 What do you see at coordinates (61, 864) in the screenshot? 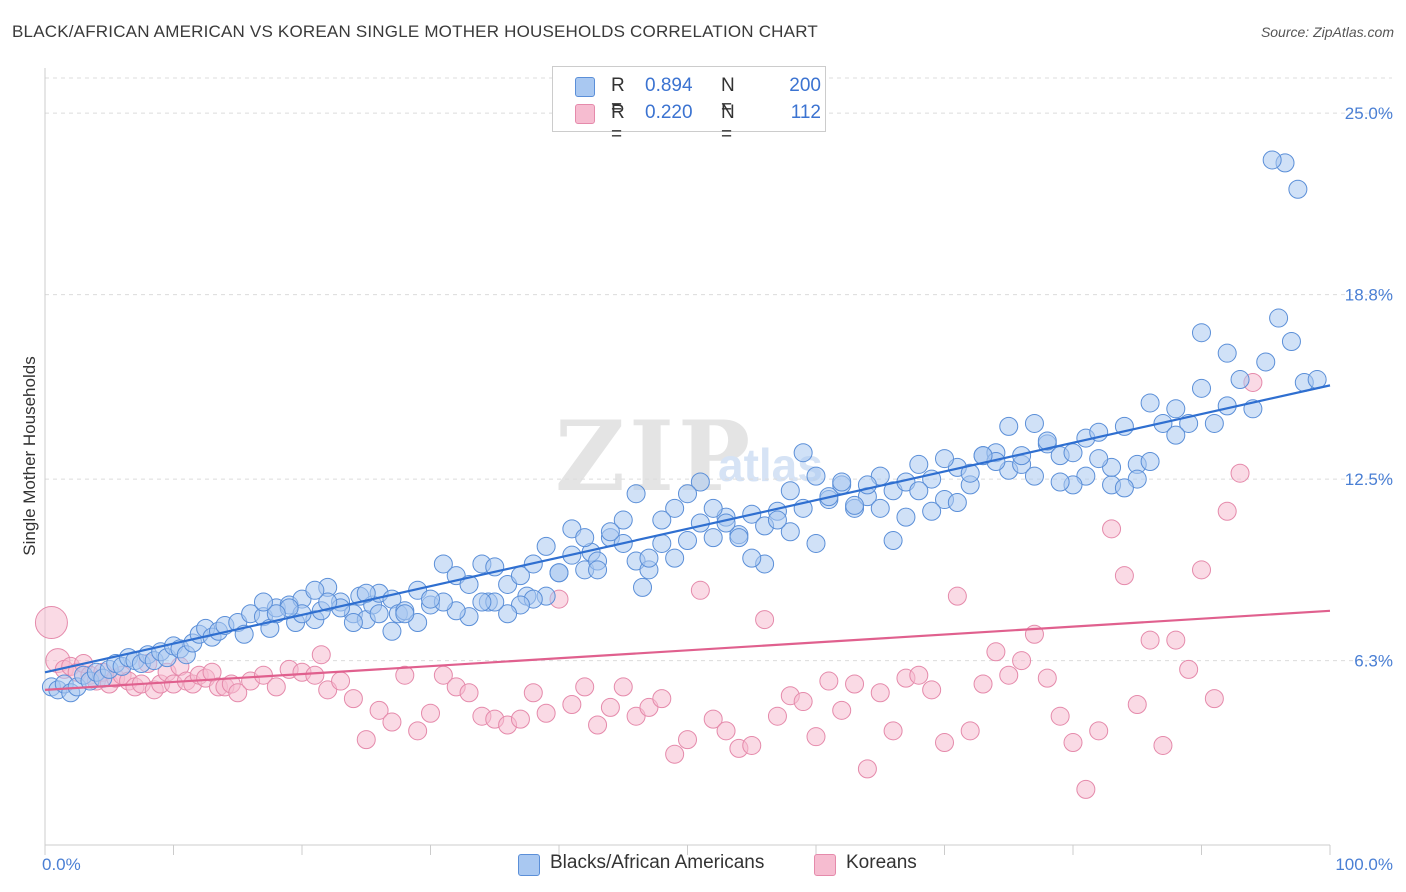
I see `x-tick-label: 0.0%` at bounding box center [61, 864].